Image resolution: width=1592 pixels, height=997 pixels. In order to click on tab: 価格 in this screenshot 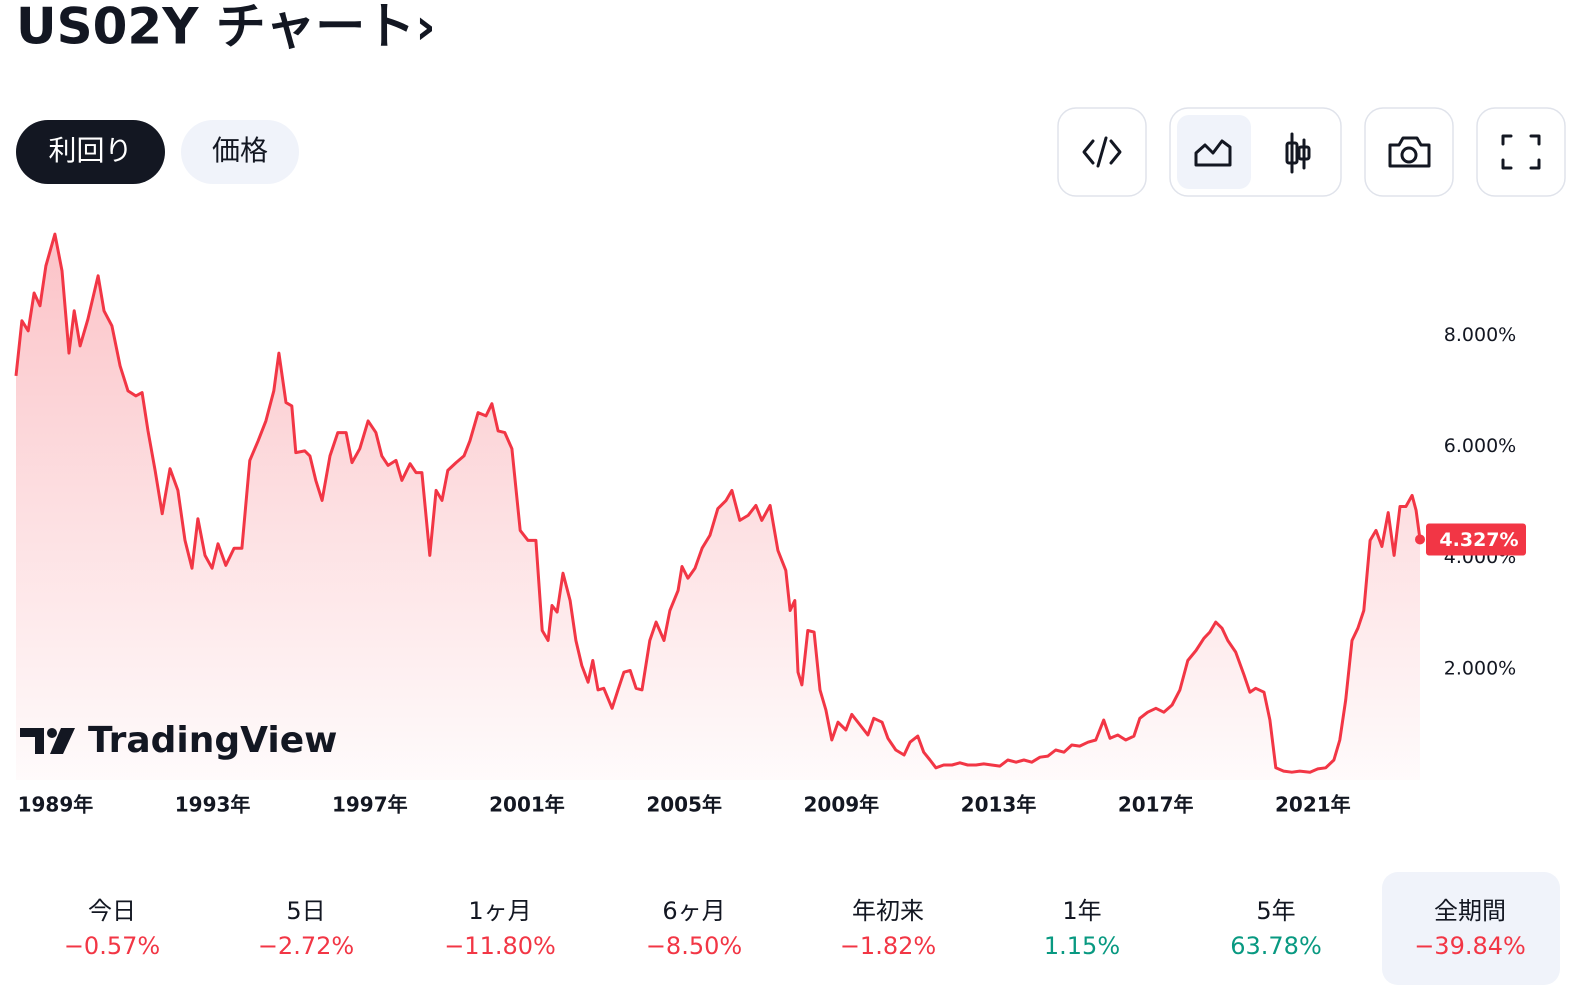, I will do `click(240, 152)`.